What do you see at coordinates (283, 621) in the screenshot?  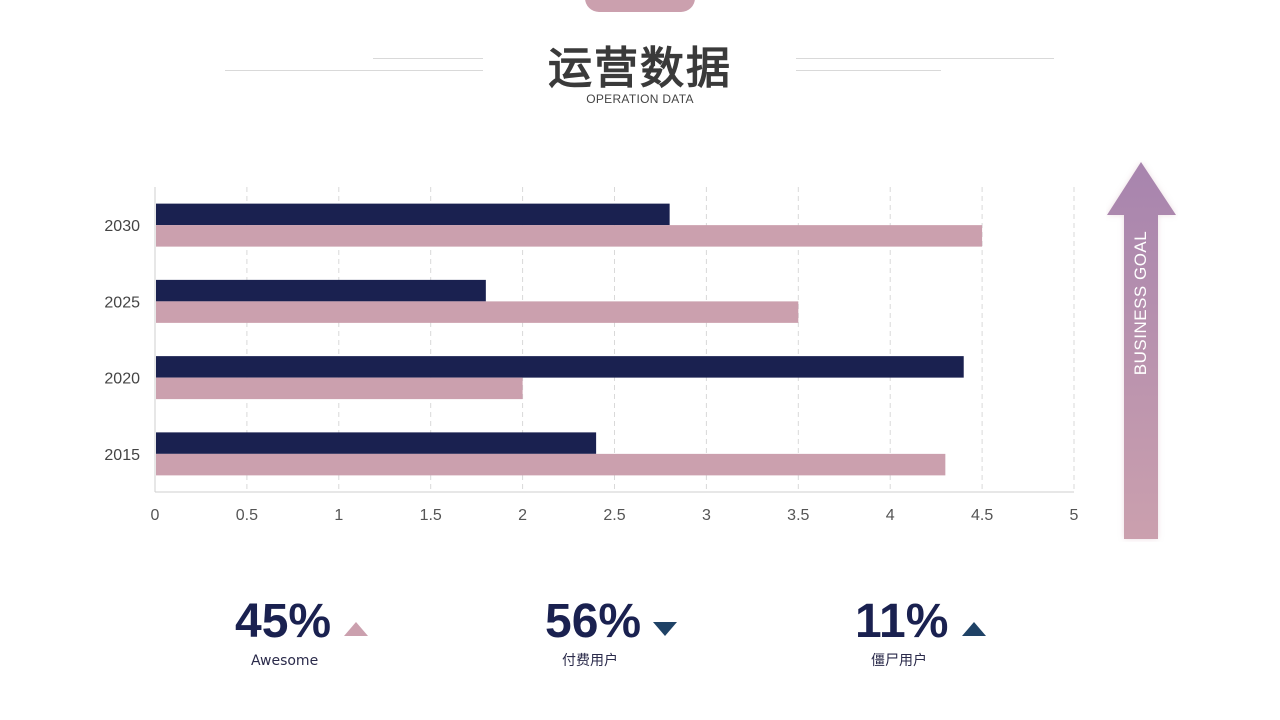 I see `stat-value: 45%` at bounding box center [283, 621].